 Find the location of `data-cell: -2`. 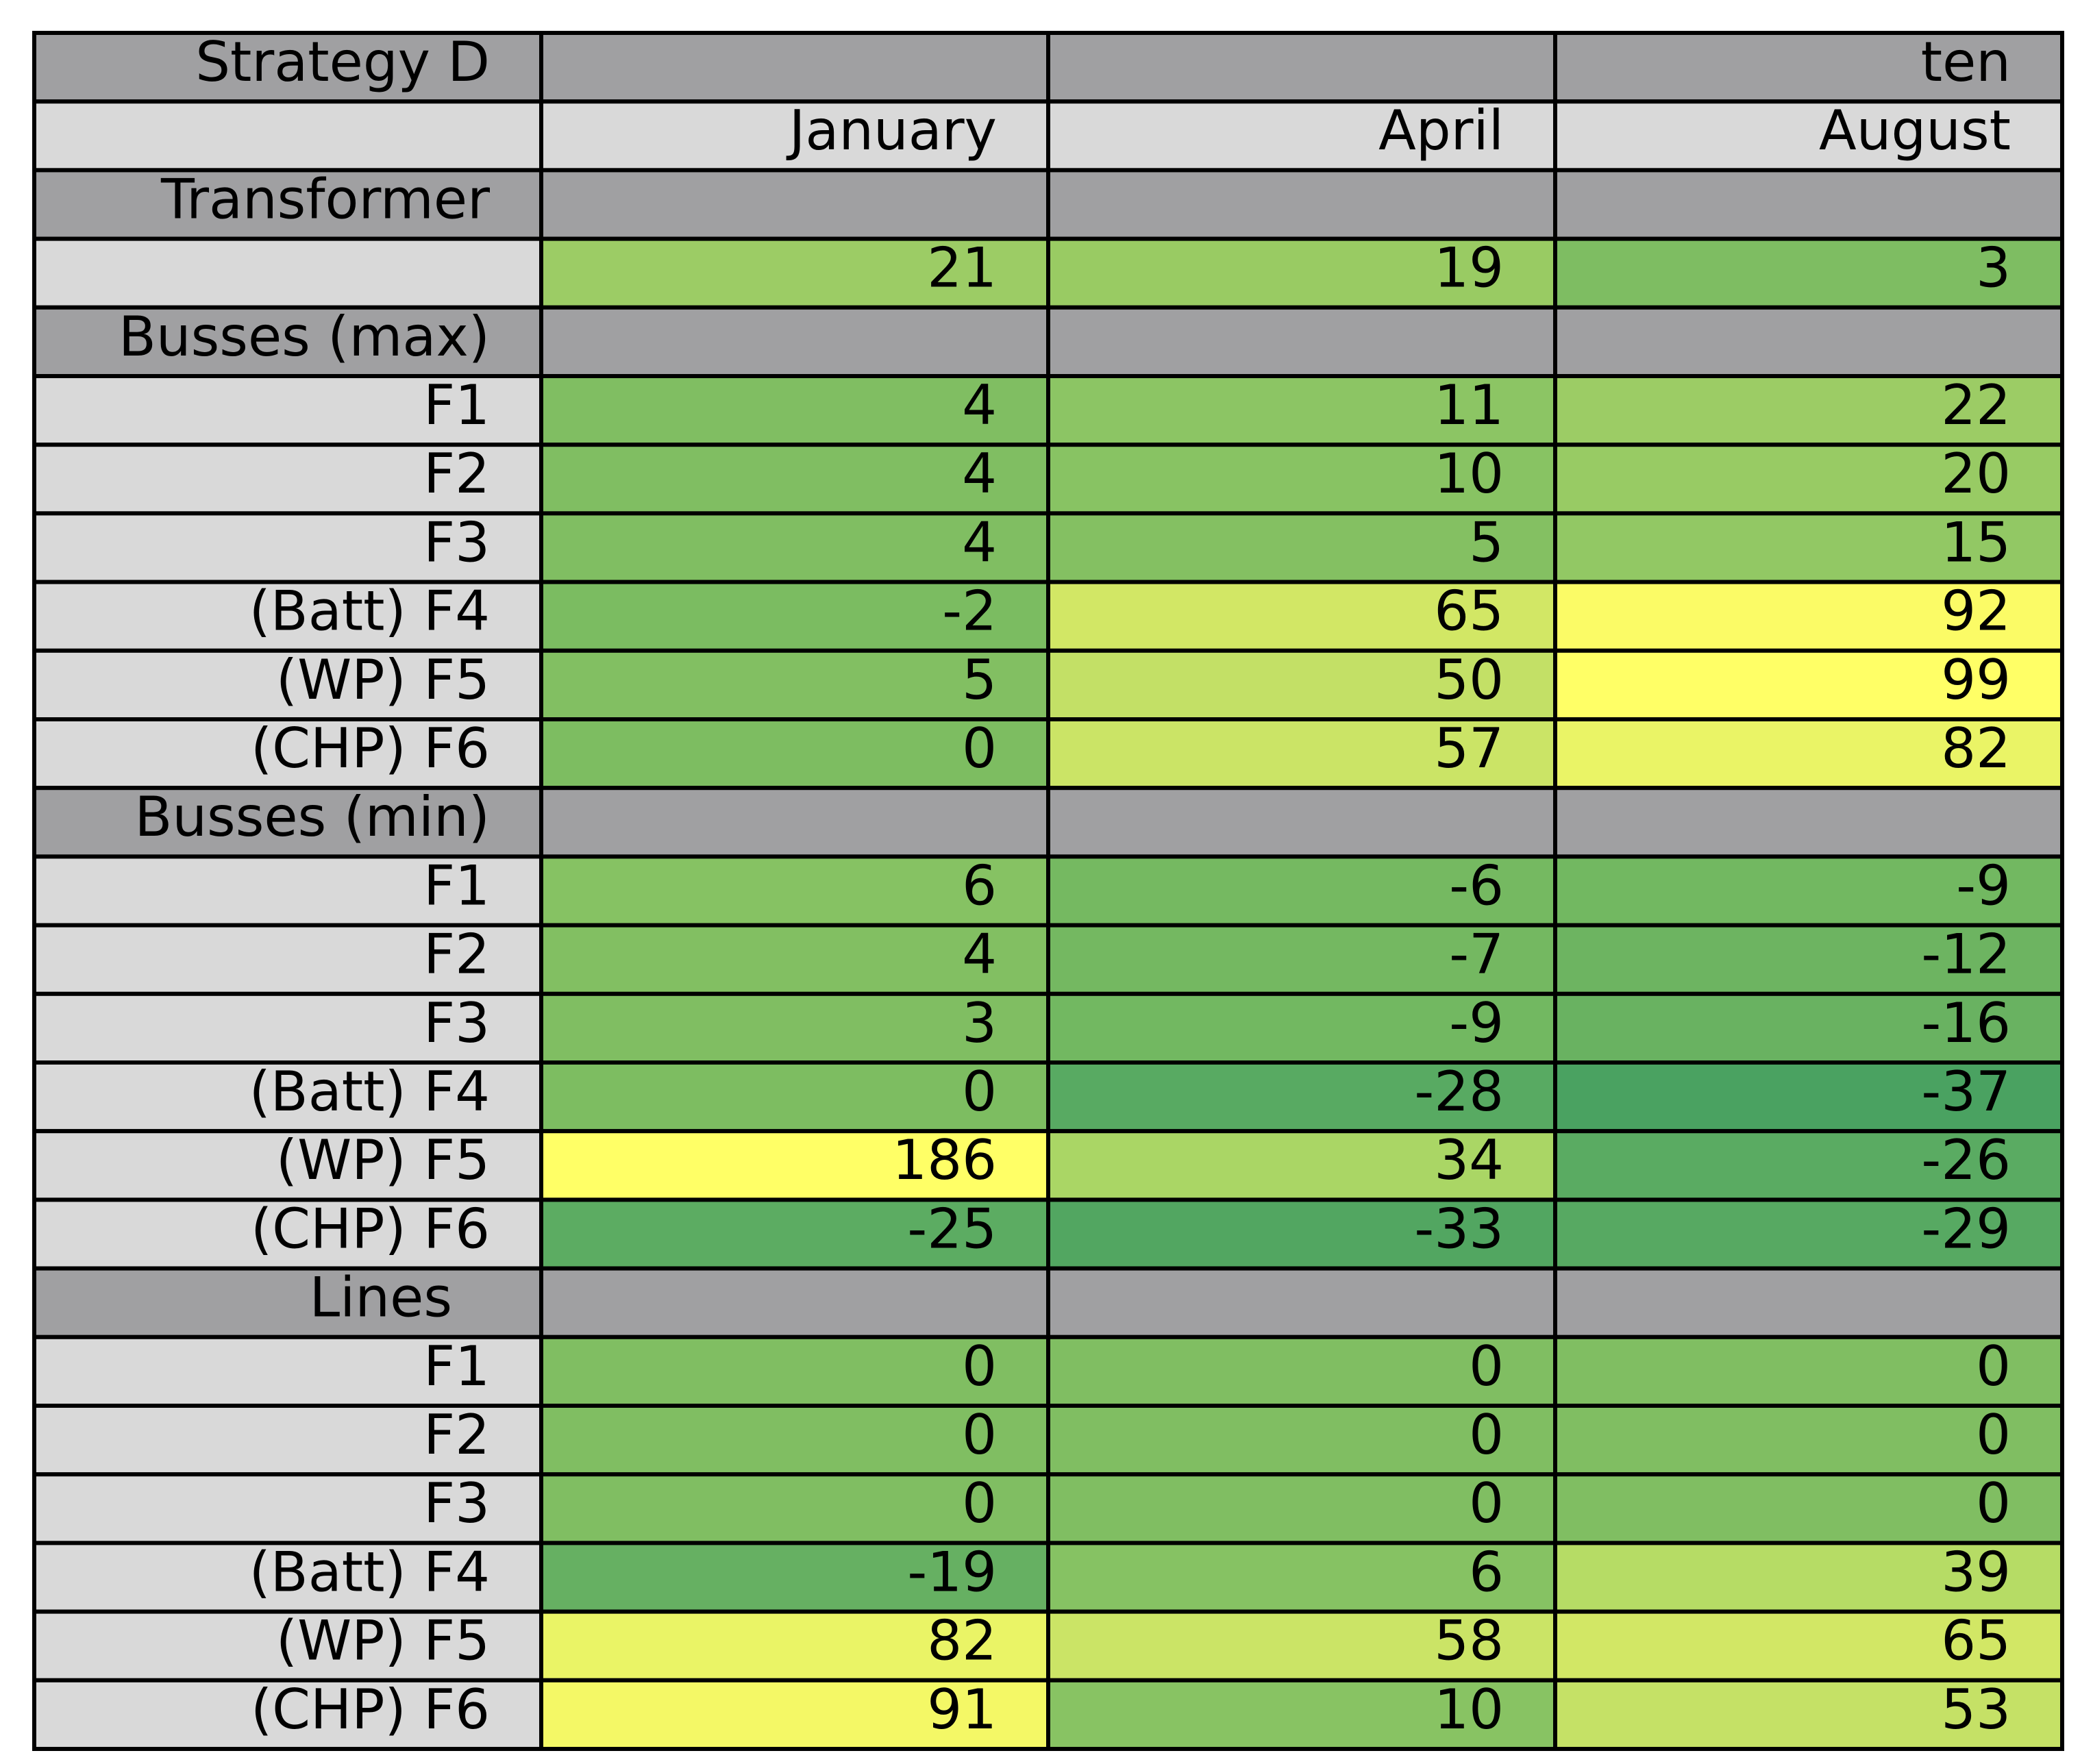

data-cell: -2 is located at coordinates (969, 611).